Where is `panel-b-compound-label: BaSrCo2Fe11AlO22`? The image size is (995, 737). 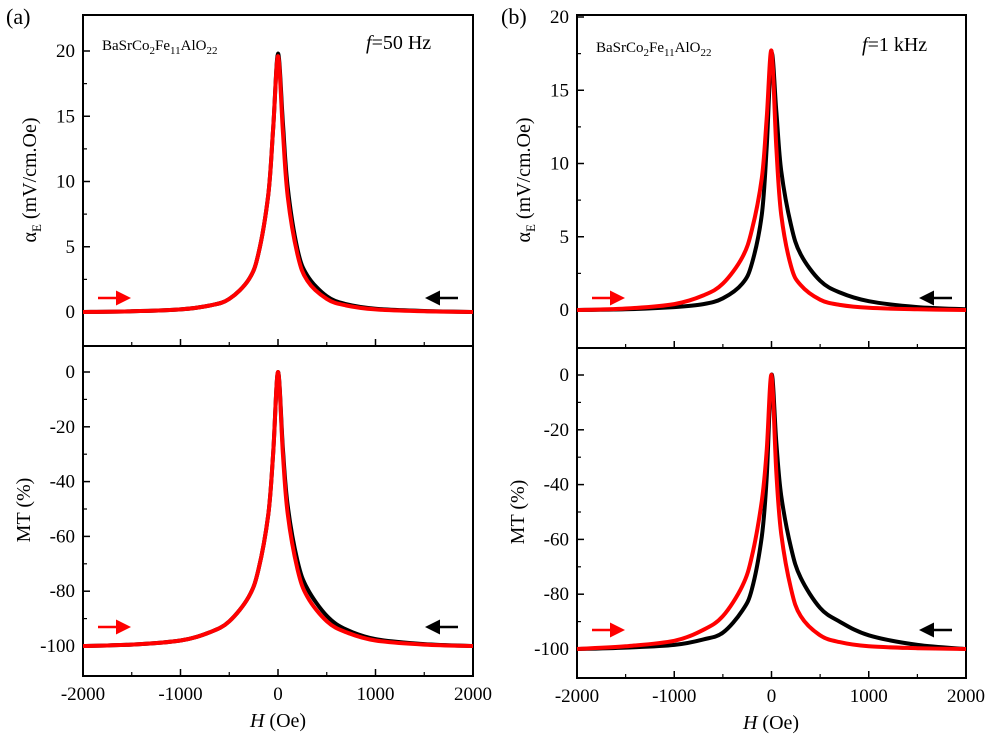
panel-b-compound-label: BaSrCo2Fe11AlO22 is located at coordinates (653, 49).